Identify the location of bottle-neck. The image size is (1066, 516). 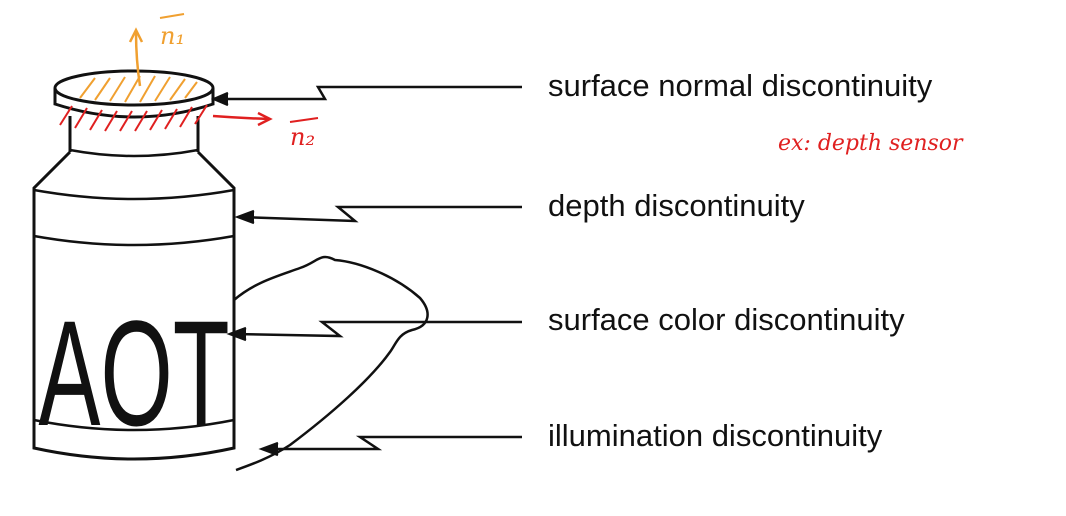
(134, 134).